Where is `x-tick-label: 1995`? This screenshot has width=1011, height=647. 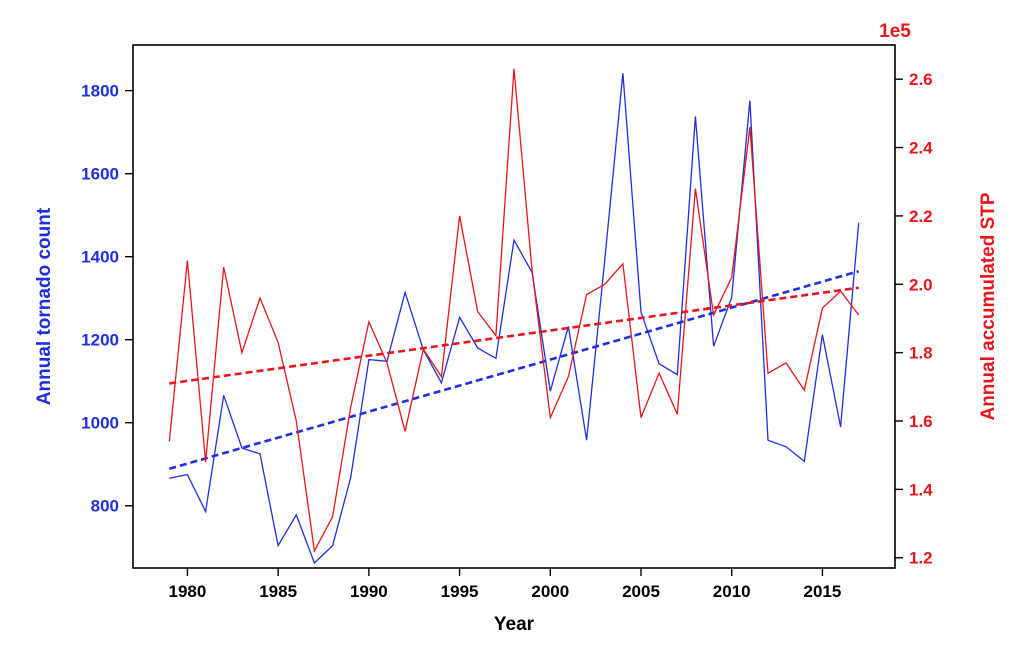
x-tick-label: 1995 is located at coordinates (460, 591).